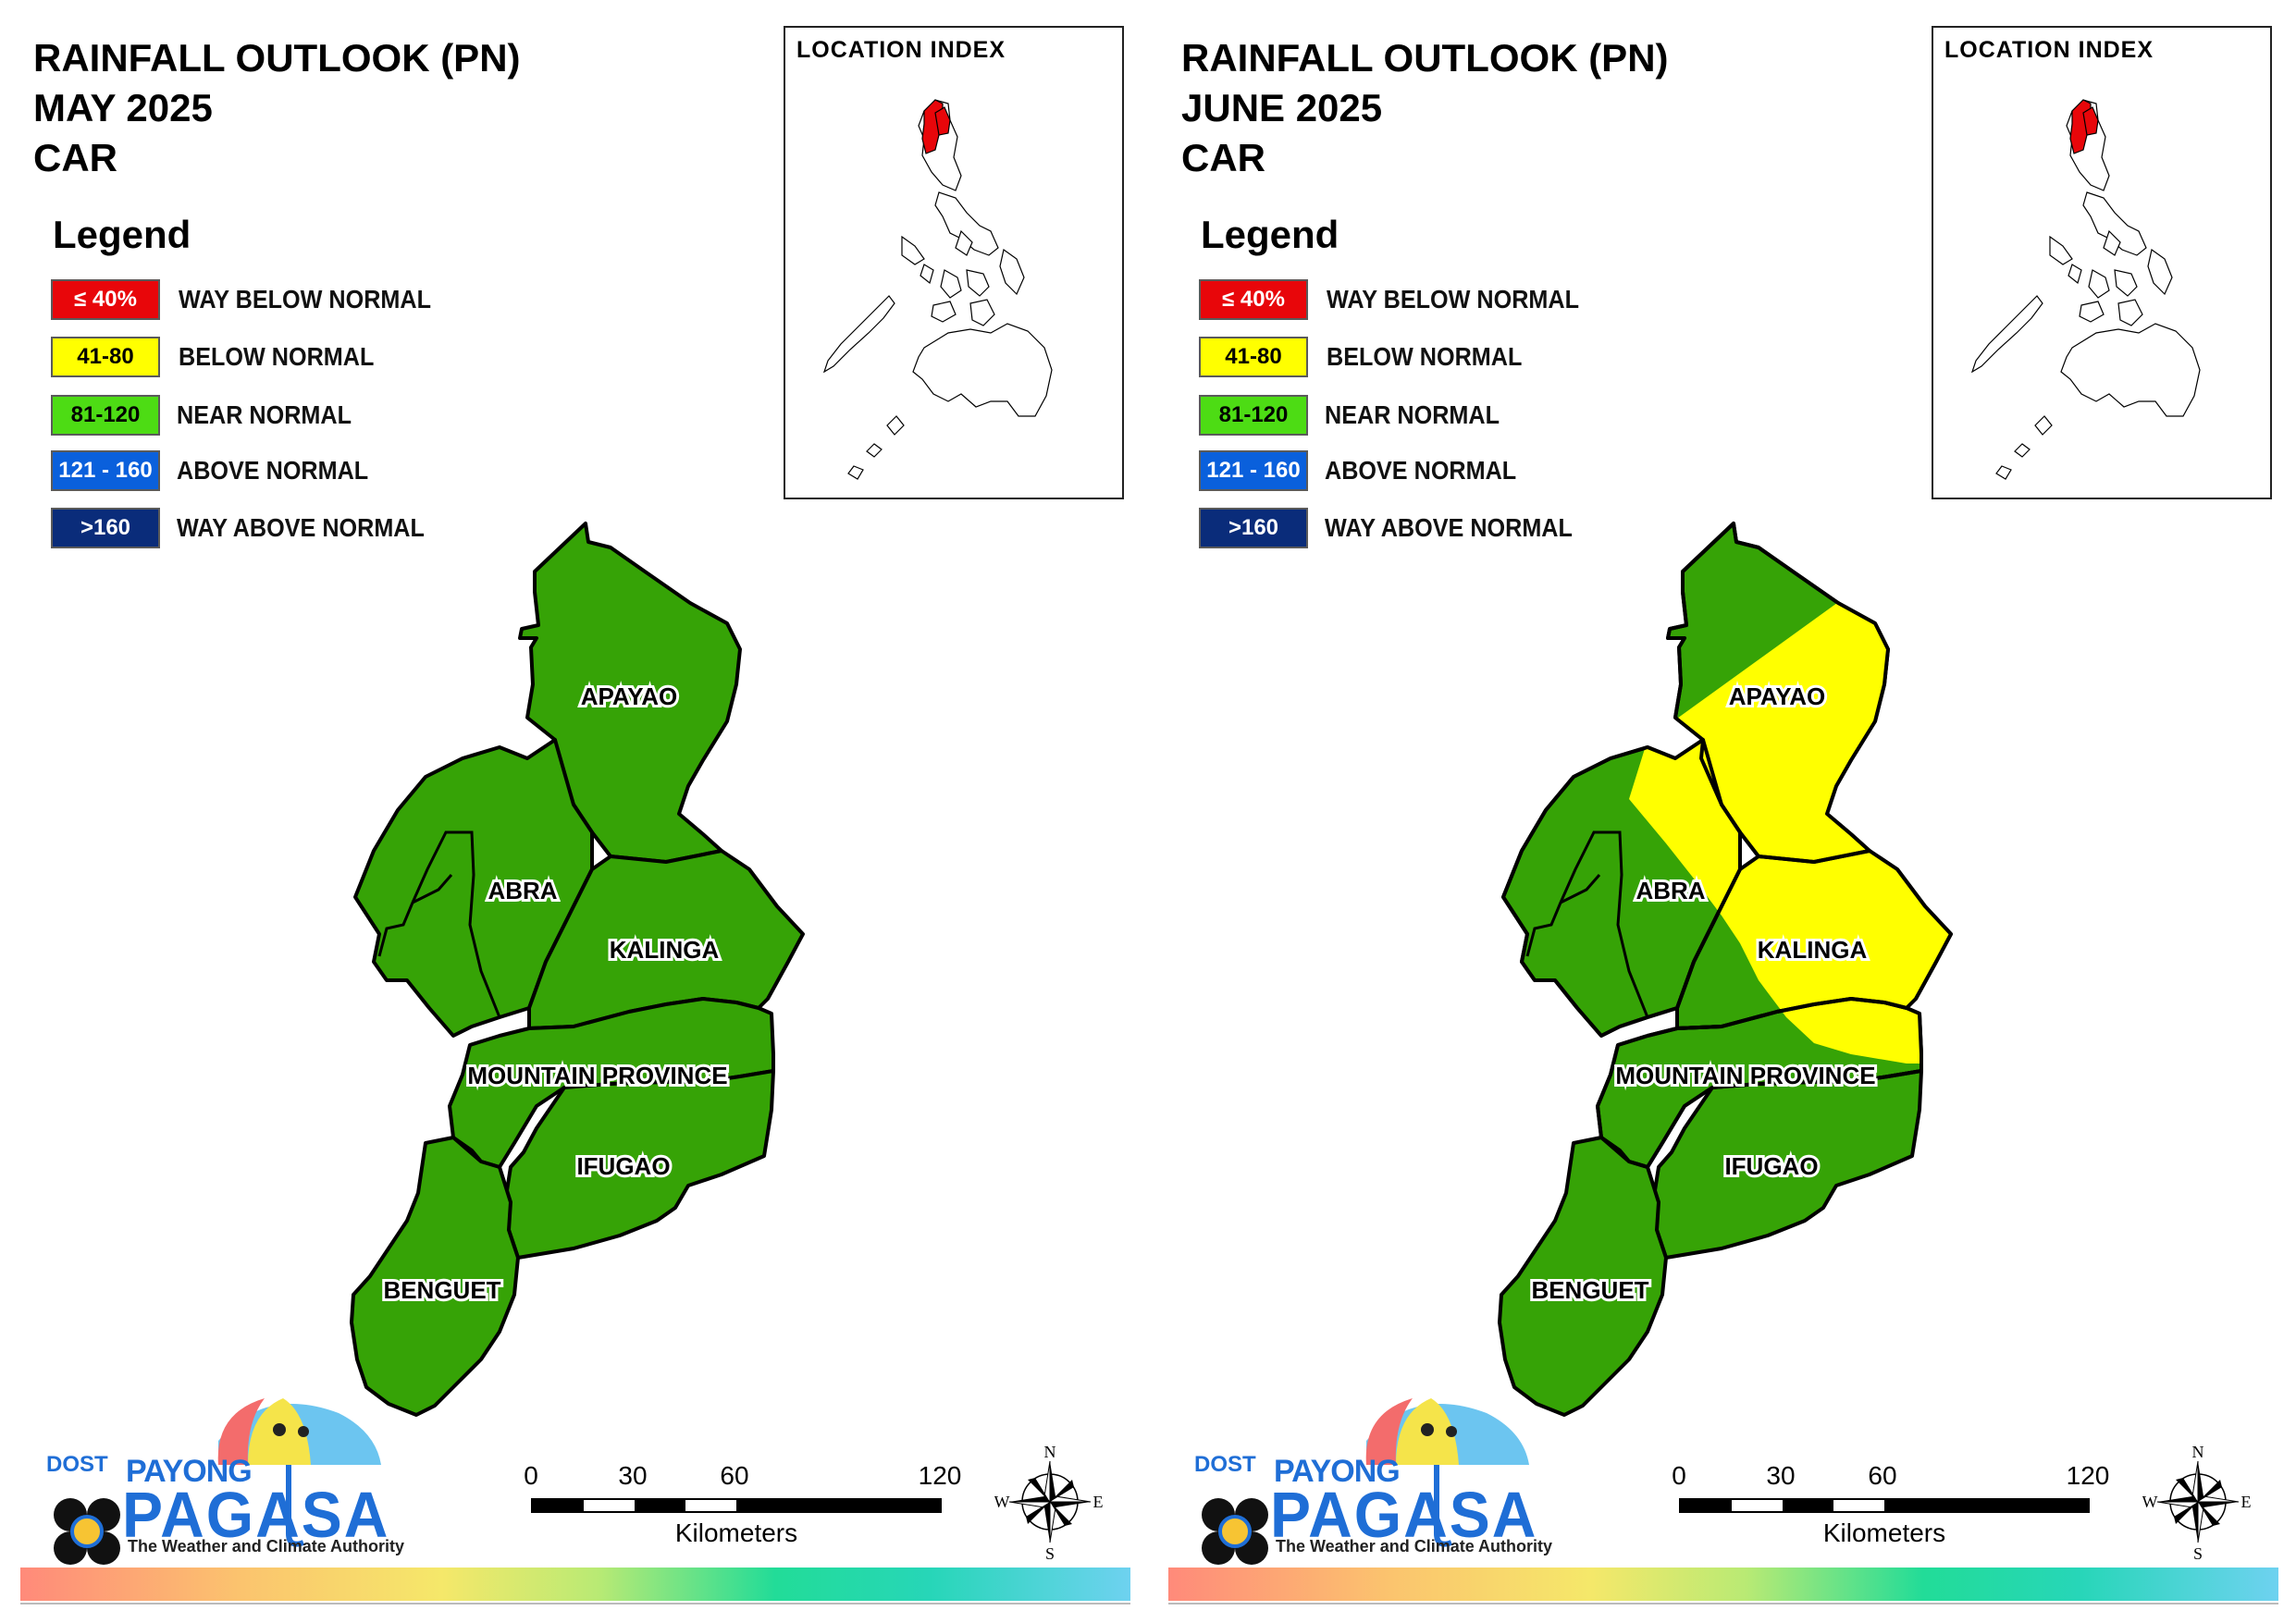 This screenshot has height=1623, width=2296. I want to click on title-line-2: JUNE 2025, so click(1282, 107).